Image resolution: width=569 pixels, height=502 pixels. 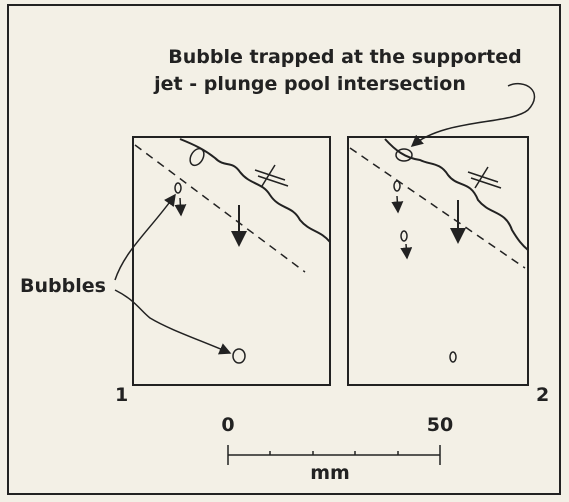 I want to click on panel-label: 2, so click(x=542, y=395).